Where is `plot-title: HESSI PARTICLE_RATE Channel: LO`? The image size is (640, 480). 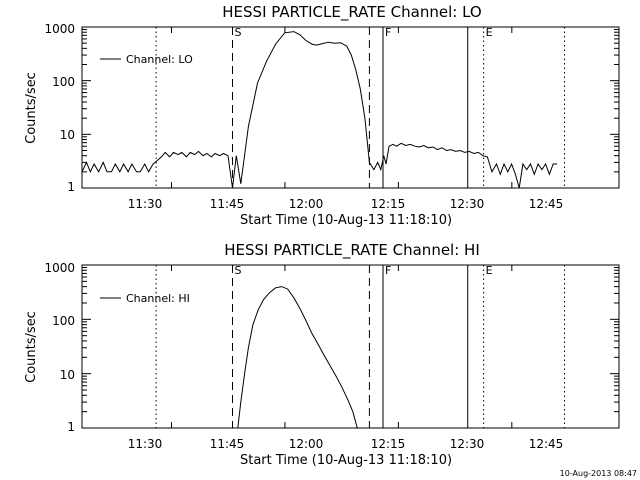
plot-title: HESSI PARTICLE_RATE Channel: LO is located at coordinates (351, 12).